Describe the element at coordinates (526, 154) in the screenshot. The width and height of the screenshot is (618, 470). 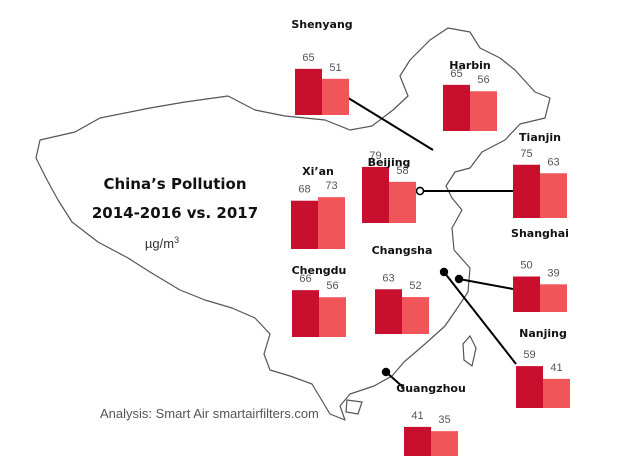
I see `value-label-tianjin-2014-2016: 75` at that location.